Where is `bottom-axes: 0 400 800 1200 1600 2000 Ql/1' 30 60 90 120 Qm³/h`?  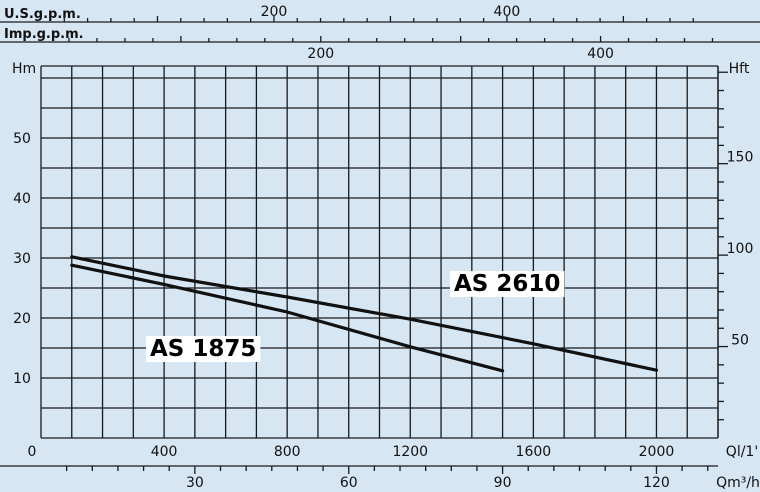 bottom-axes: 0 400 800 1200 1600 2000 Ql/1' 30 60 90 120 Qm³/h is located at coordinates (380, 467).